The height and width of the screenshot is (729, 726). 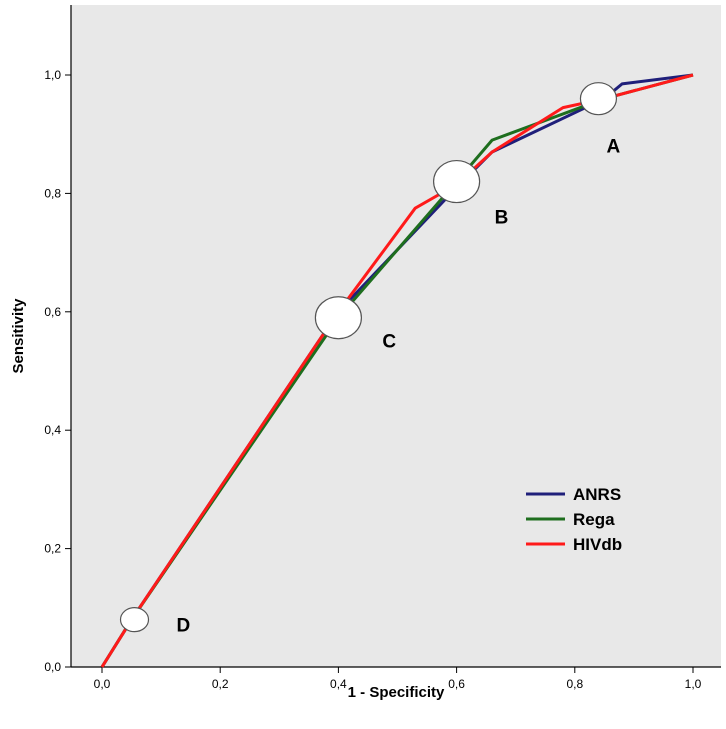 I want to click on x-tick-label: 0,2, so click(x=220, y=684).